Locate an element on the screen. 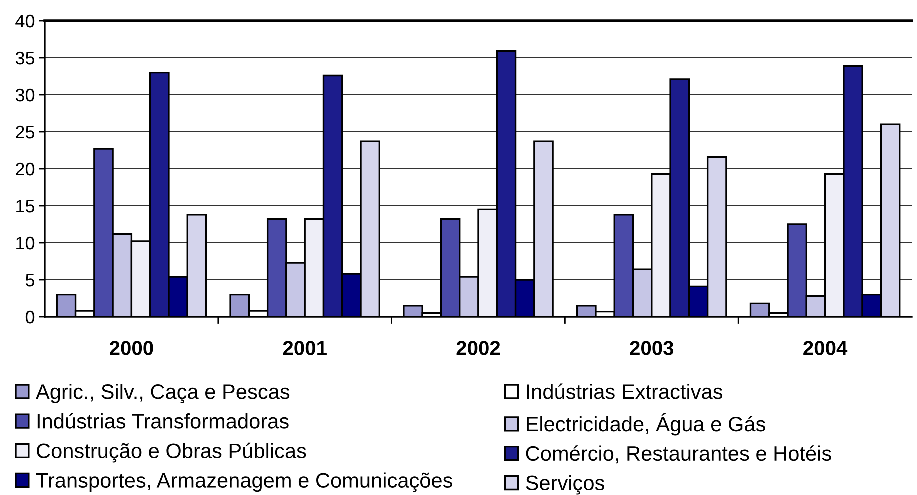 The width and height of the screenshot is (917, 495). y-tick-label: 25 is located at coordinates (25, 132).